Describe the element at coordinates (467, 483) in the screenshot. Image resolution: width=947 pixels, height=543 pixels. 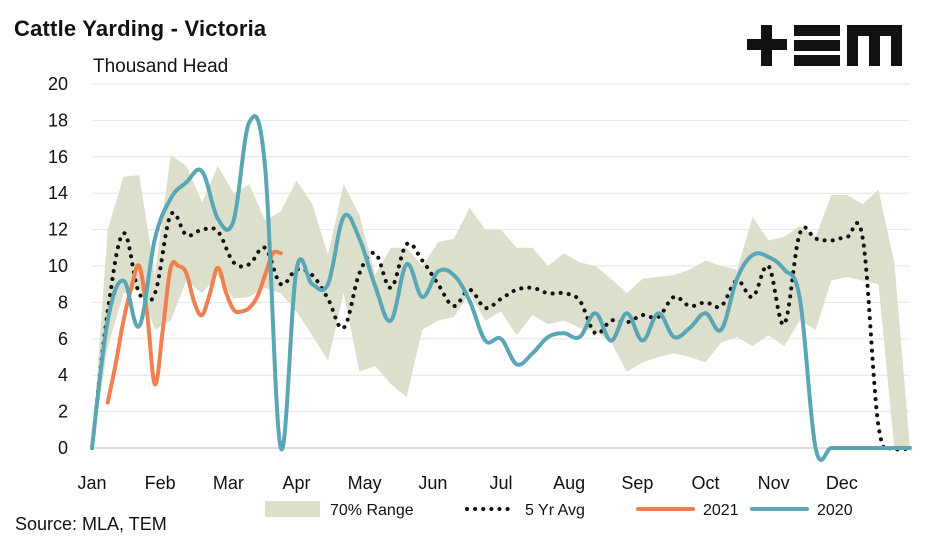
I see `x-tick-labels: Jan Feb Mar Apr May Jun Jul Aug Sep Oct Nov Dec` at that location.